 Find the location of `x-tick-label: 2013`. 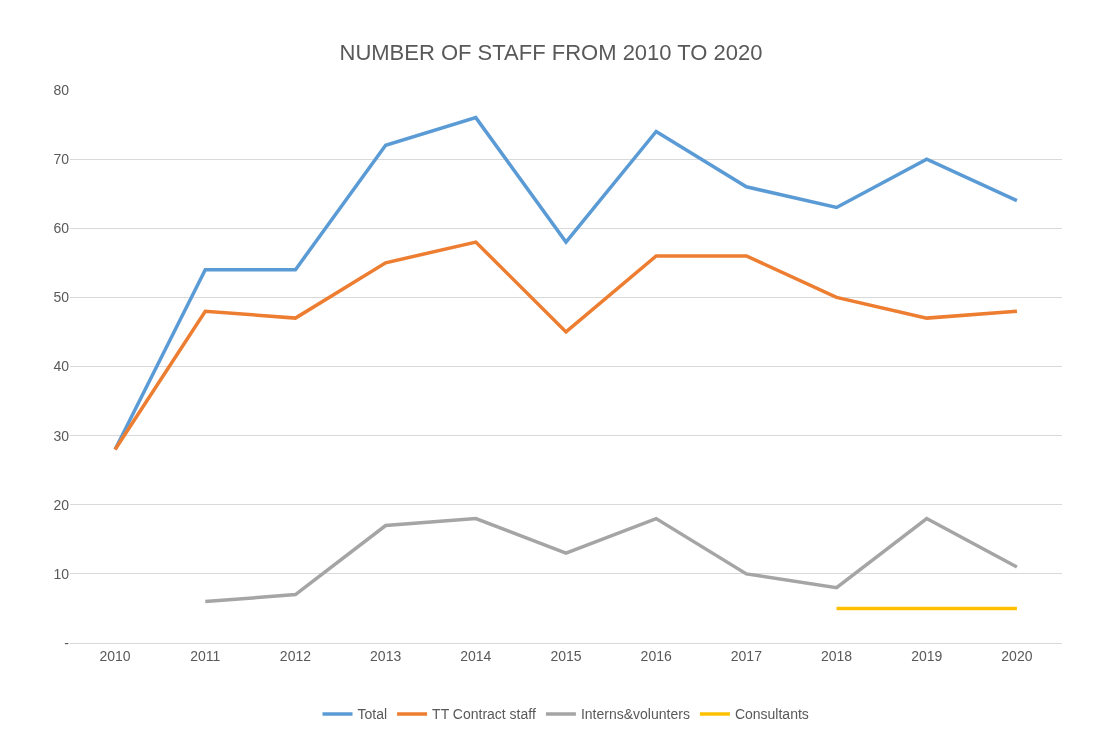

x-tick-label: 2013 is located at coordinates (386, 655).